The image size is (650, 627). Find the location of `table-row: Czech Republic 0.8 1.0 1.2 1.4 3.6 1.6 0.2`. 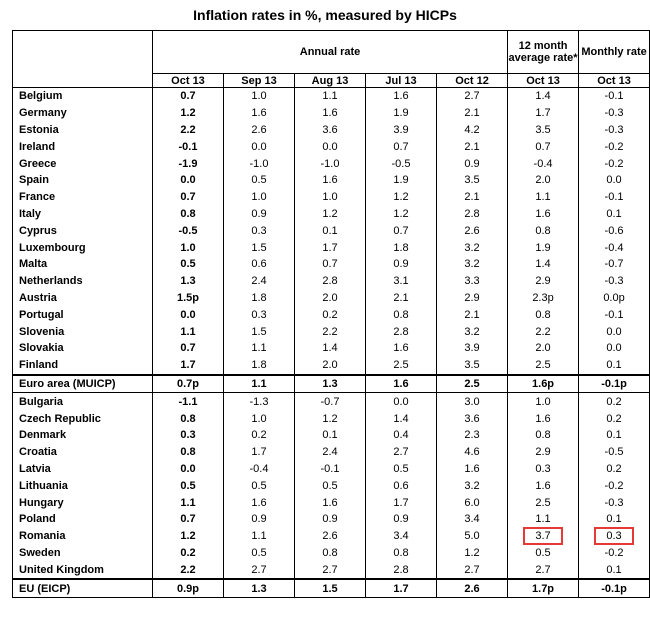

table-row: Czech Republic 0.8 1.0 1.2 1.4 3.6 1.6 0.2 is located at coordinates (331, 418).